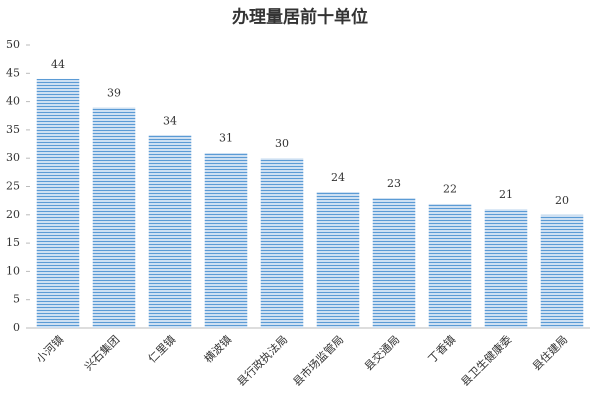  What do you see at coordinates (262, 360) in the screenshot?
I see `x-tick-label: 县行政执法局` at bounding box center [262, 360].